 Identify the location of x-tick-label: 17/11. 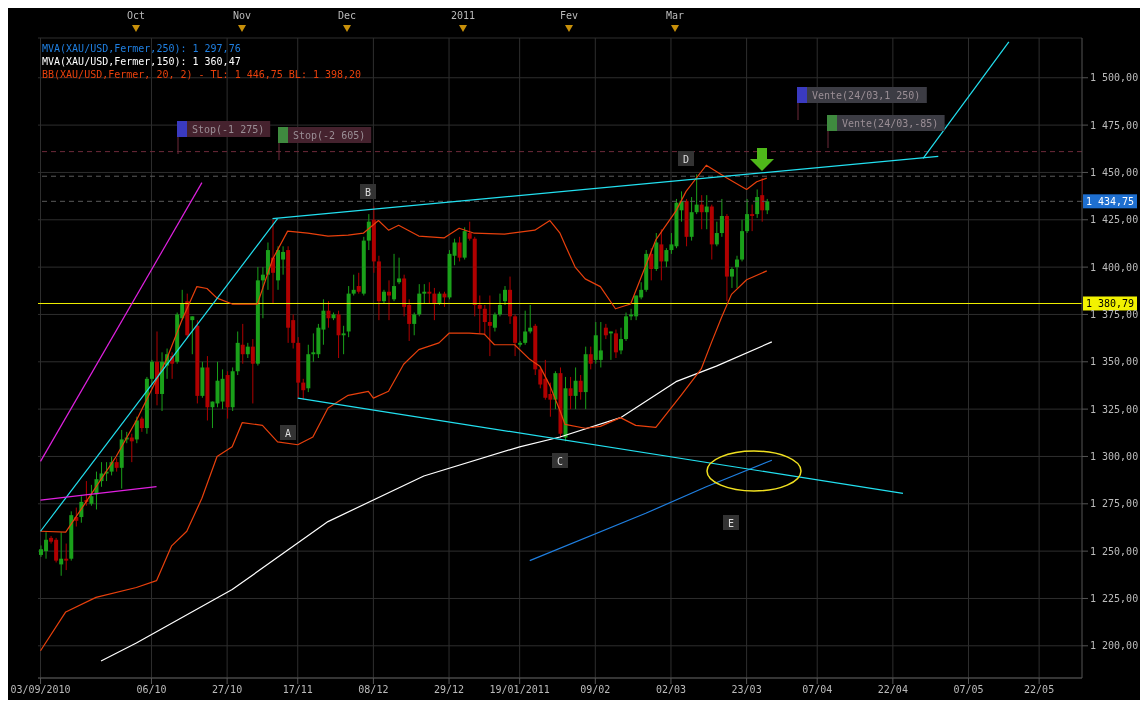
(297, 690).